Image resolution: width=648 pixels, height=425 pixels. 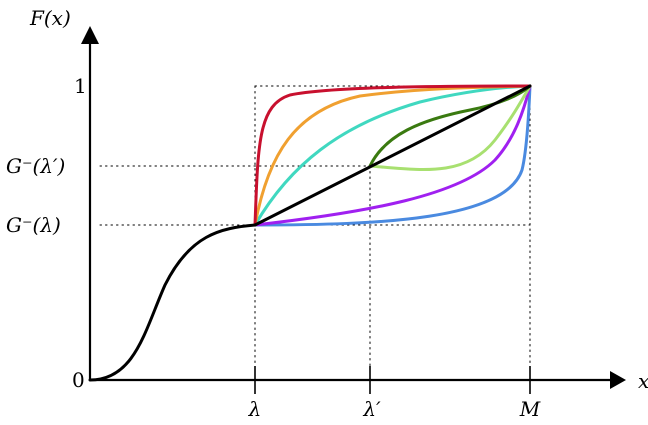 What do you see at coordinates (35, 166) in the screenshot?
I see `y-tick-g-lambda-prime: G⁻(λ′)` at bounding box center [35, 166].